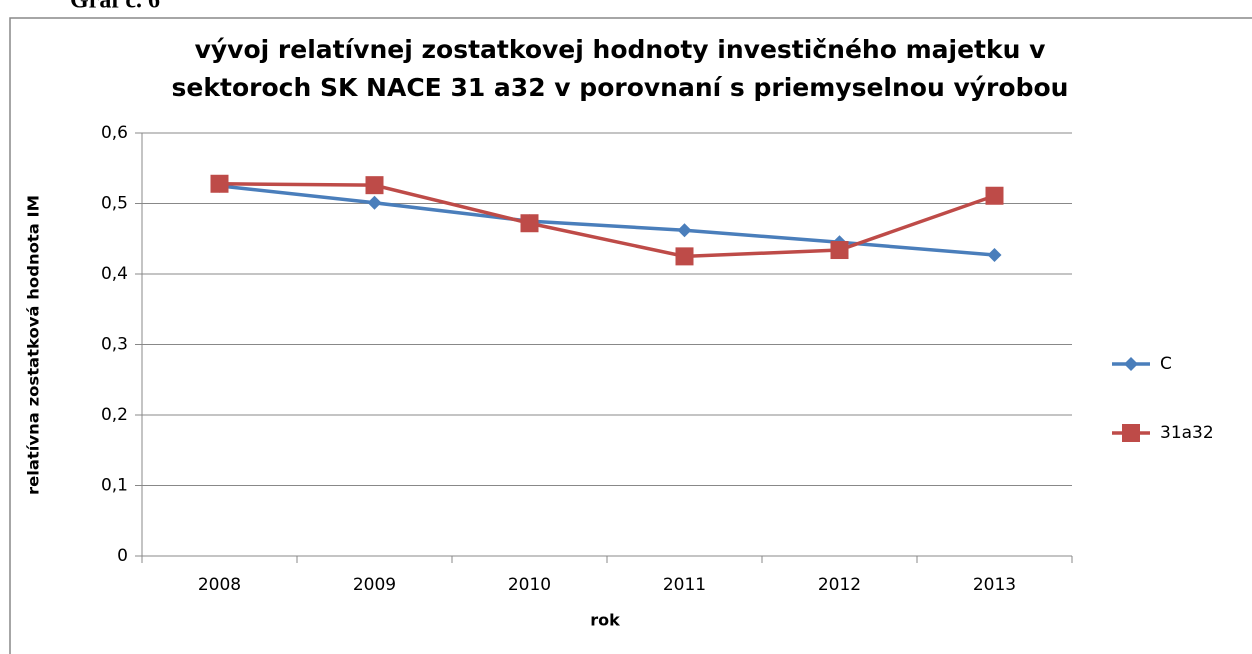 The image size is (1252, 654). What do you see at coordinates (374, 585) in the screenshot?
I see `x-tick-label: 2009` at bounding box center [374, 585].